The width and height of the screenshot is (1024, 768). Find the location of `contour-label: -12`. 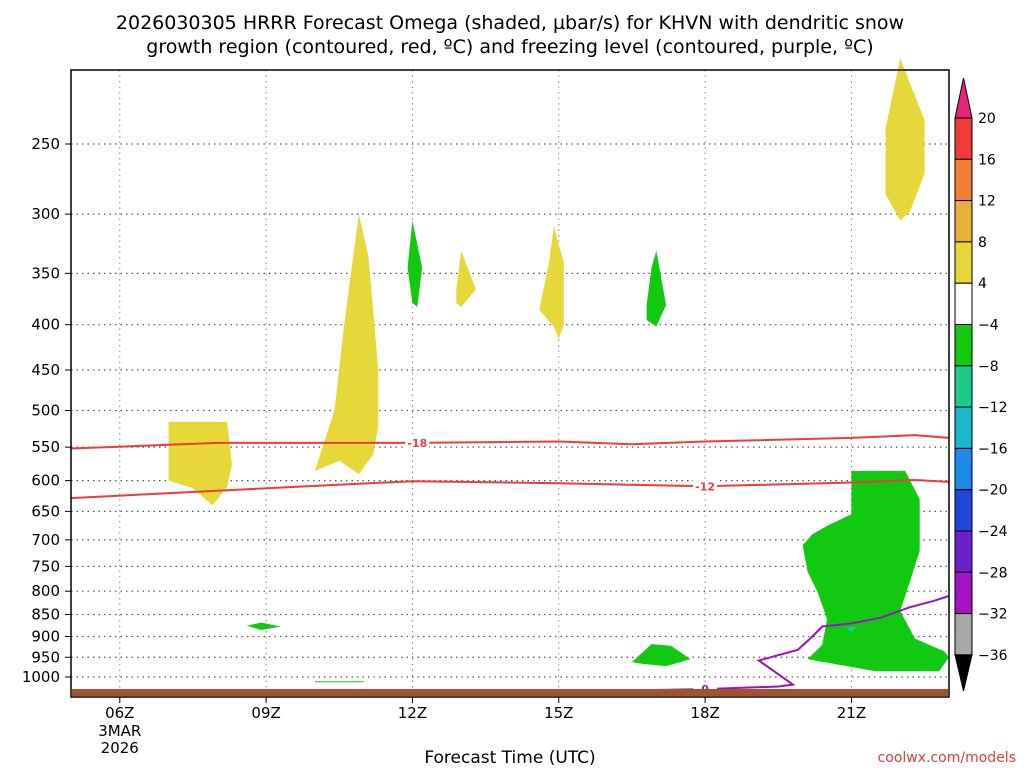

contour-label: -12 is located at coordinates (705, 486).